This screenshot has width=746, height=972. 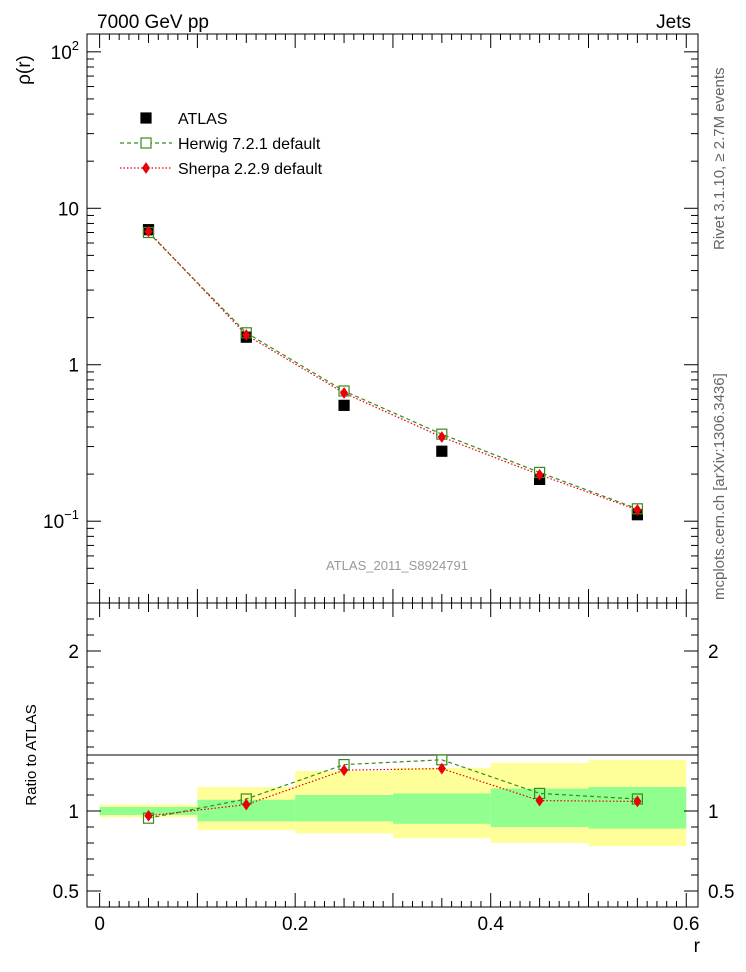 What do you see at coordinates (686, 924) in the screenshot?
I see `x-tick-label: 0.6` at bounding box center [686, 924].